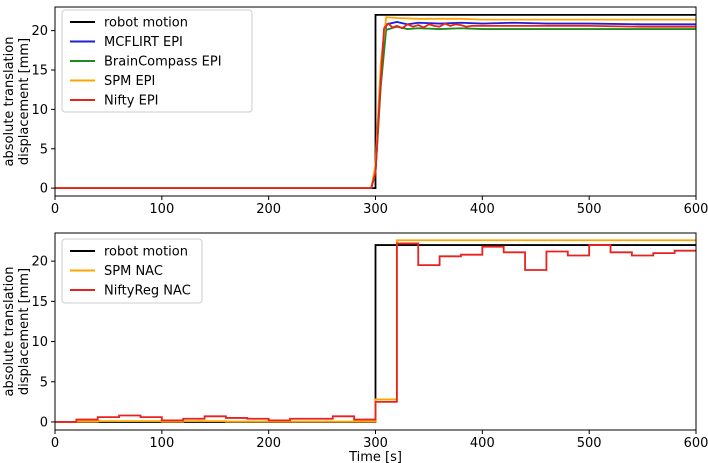 The image size is (708, 463). Describe the element at coordinates (129, 81) in the screenshot. I see `legend-entry: SPM EPI` at that location.